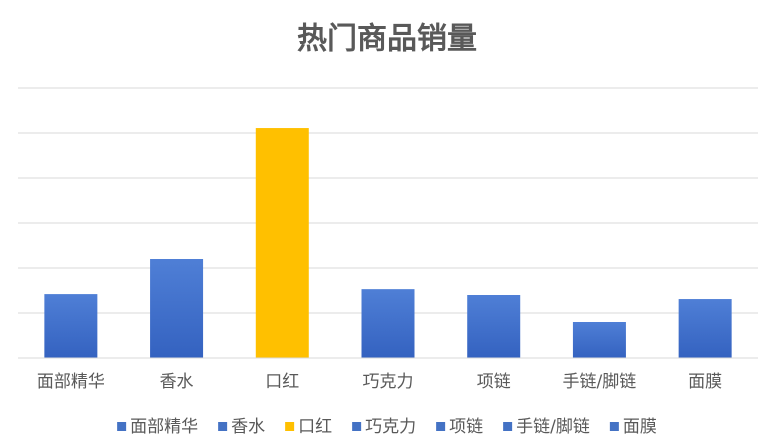  I want to click on x-tick-label: 巧克力, so click(388, 382).